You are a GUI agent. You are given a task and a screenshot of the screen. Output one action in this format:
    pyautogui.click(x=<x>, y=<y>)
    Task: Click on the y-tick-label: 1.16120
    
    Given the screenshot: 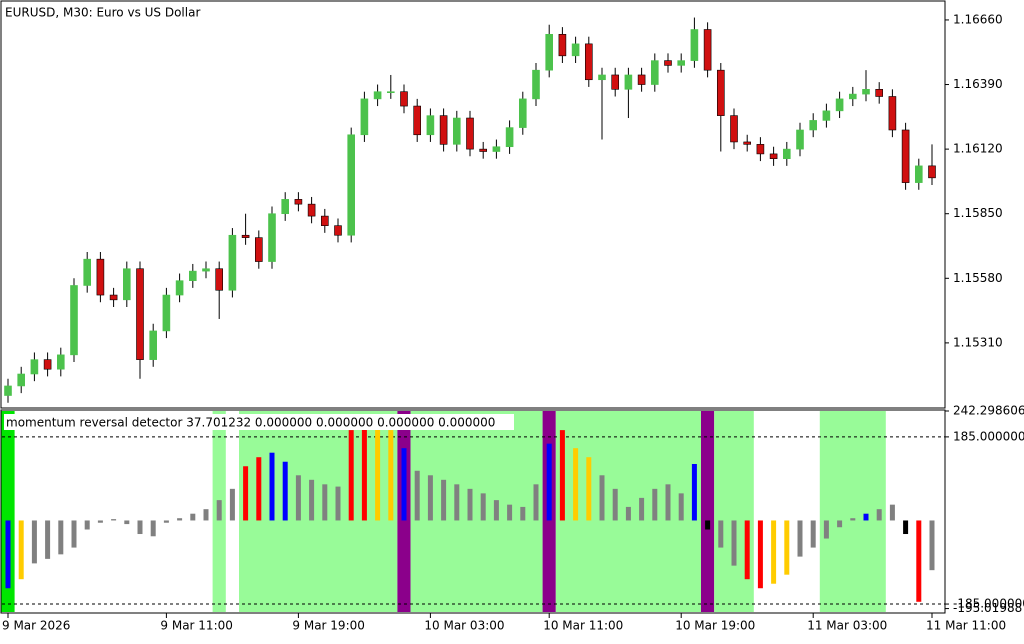 What is the action you would take?
    pyautogui.click(x=978, y=149)
    